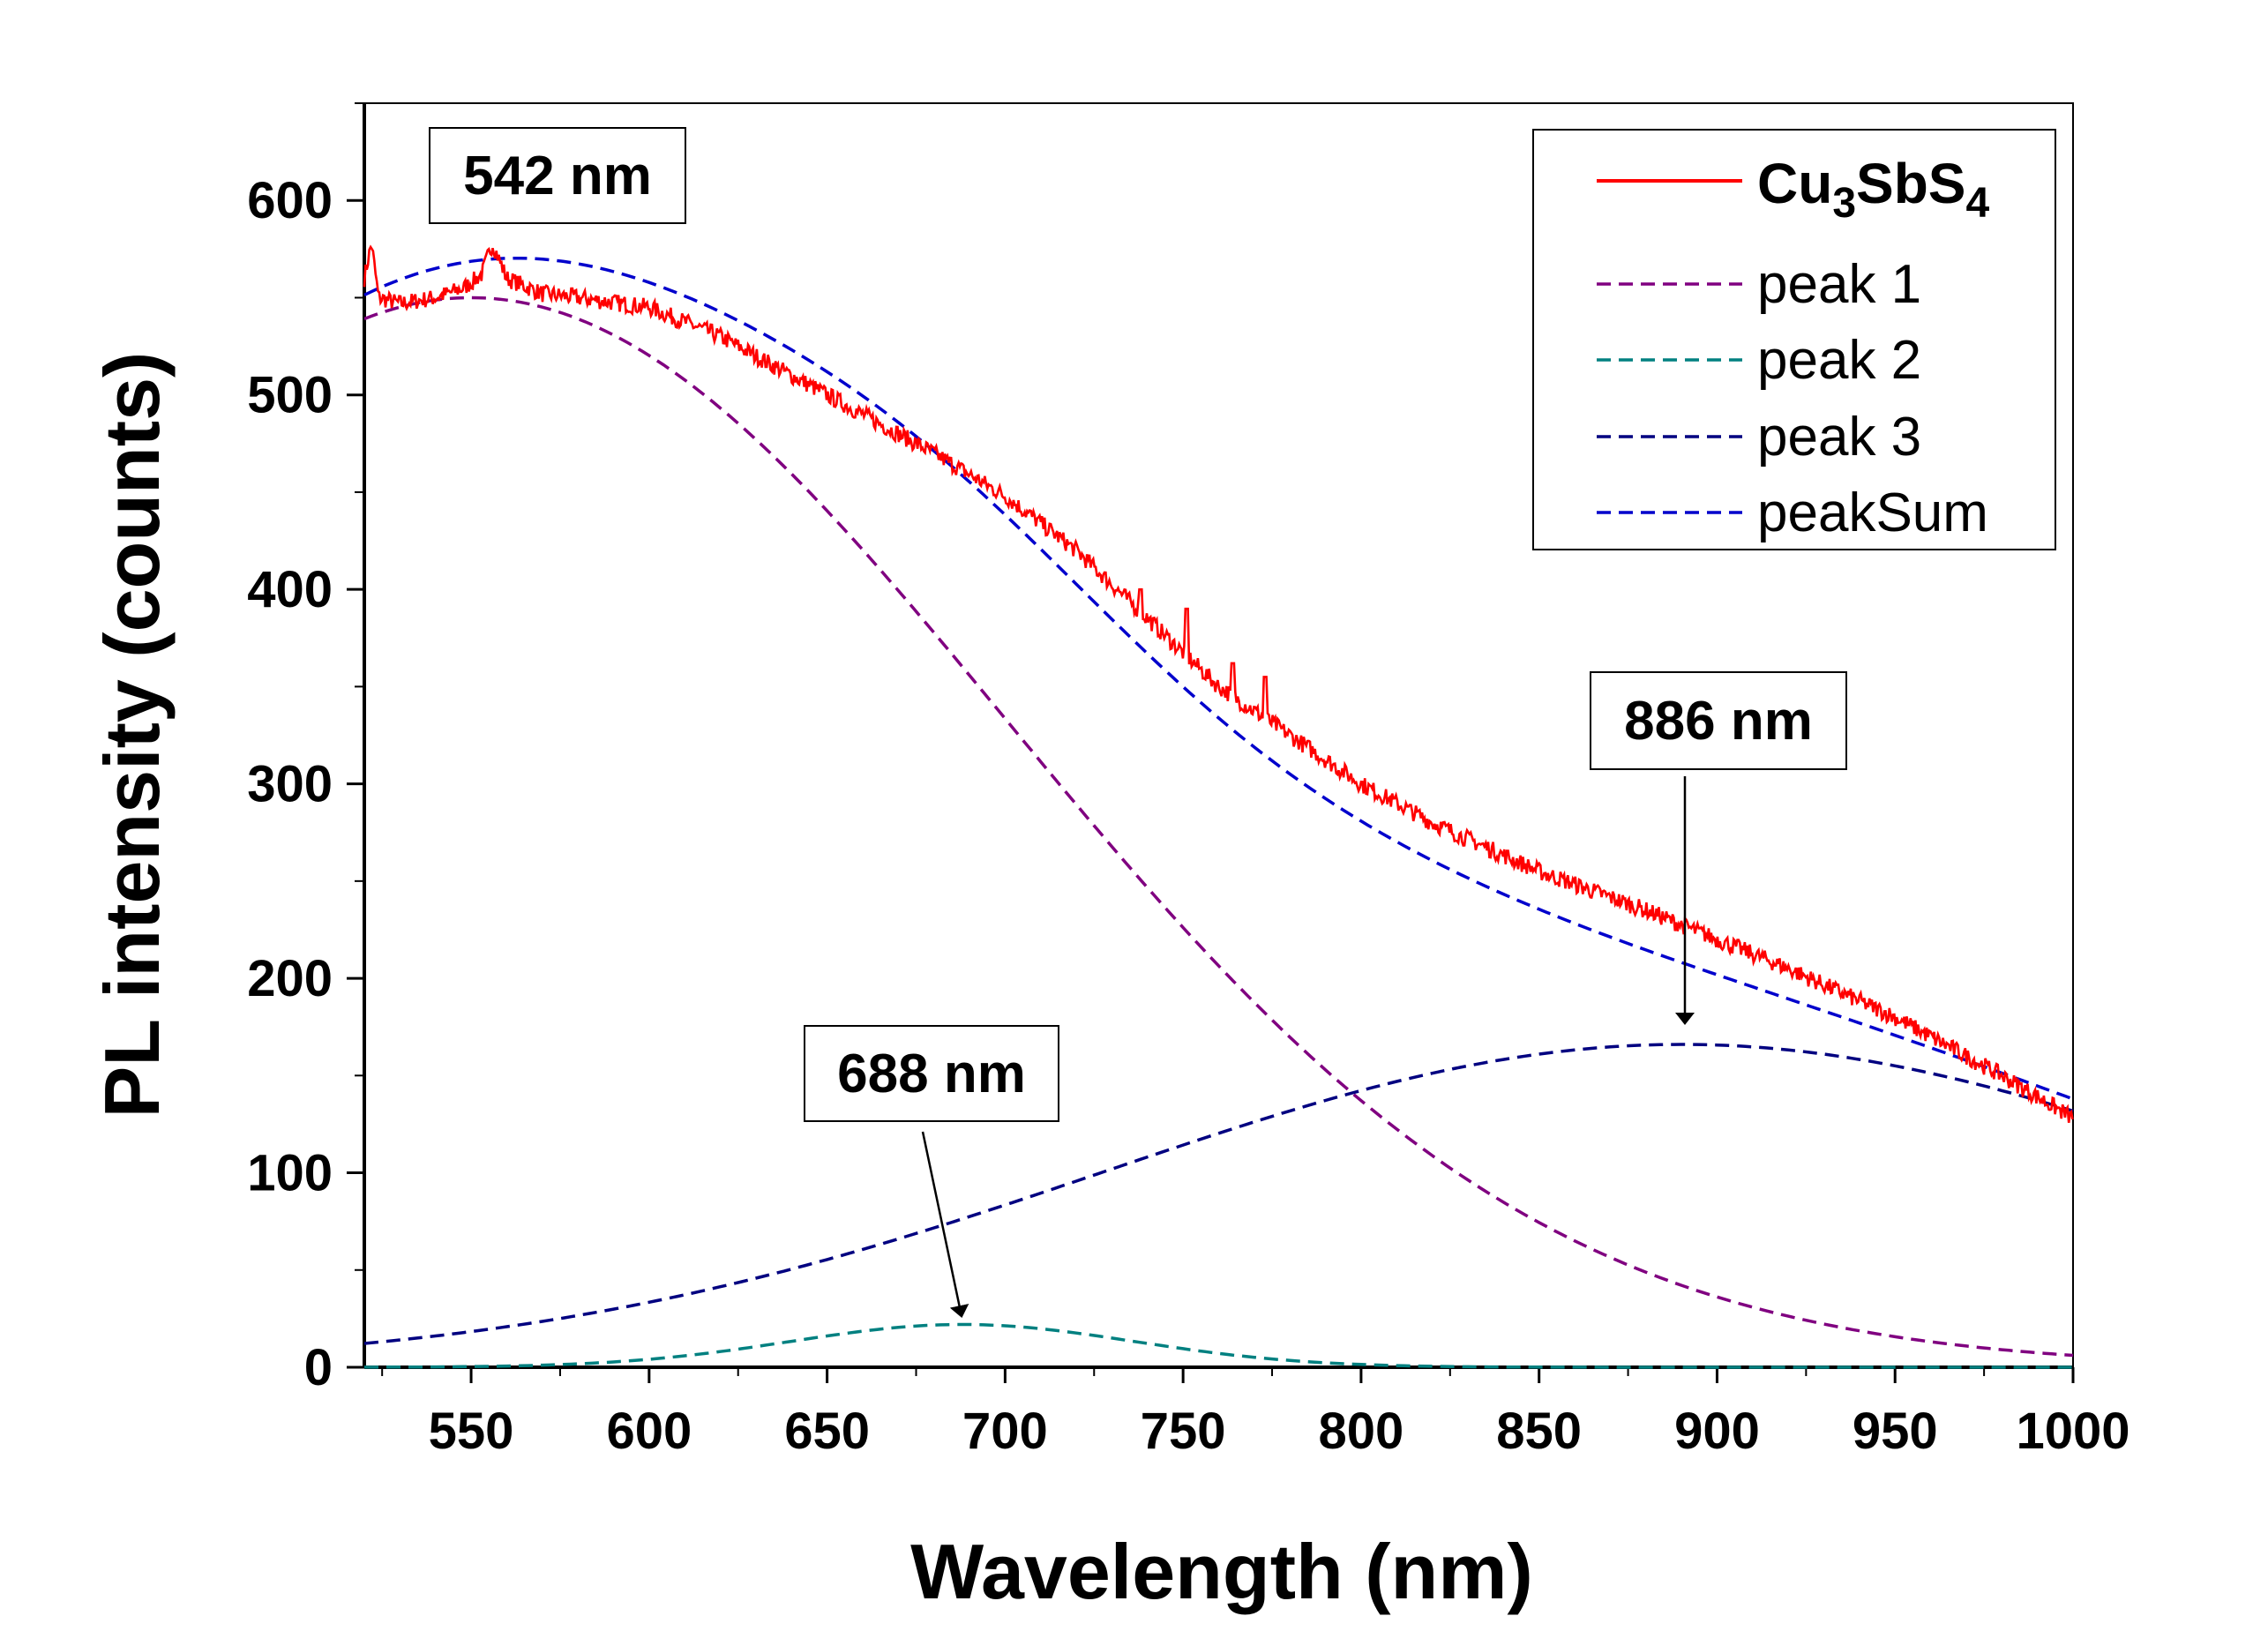 This screenshot has height=1646, width=2268. What do you see at coordinates (1844, 204) in the screenshot?
I see `legend-label-sub-3: 3` at bounding box center [1844, 204].